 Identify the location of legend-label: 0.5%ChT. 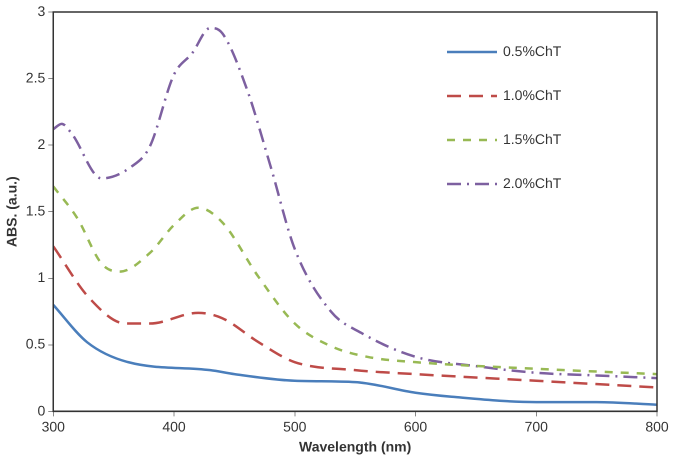
(532, 50).